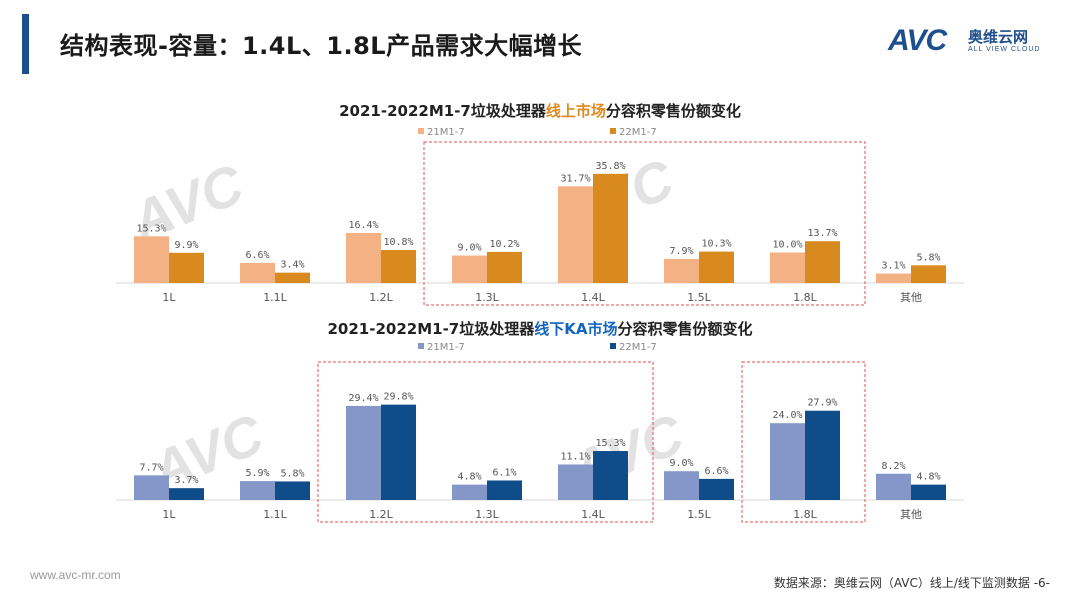 This screenshot has width=1080, height=608. I want to click on data-label: 7.7%, so click(151, 467).